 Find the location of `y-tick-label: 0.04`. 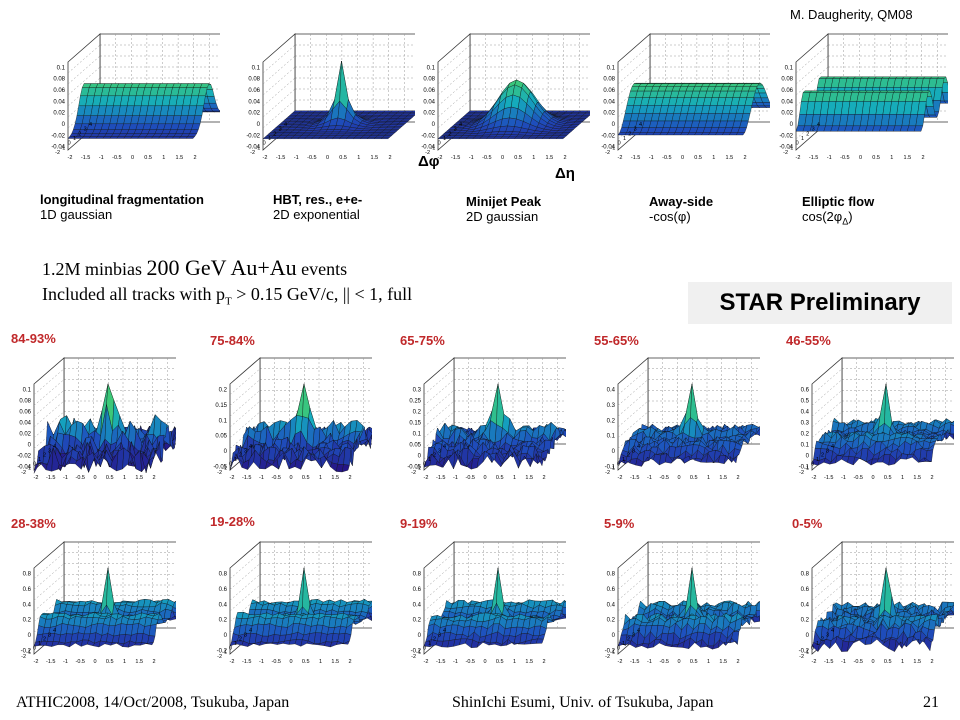

y-tick-label: 0.04 is located at coordinates (25, 423).